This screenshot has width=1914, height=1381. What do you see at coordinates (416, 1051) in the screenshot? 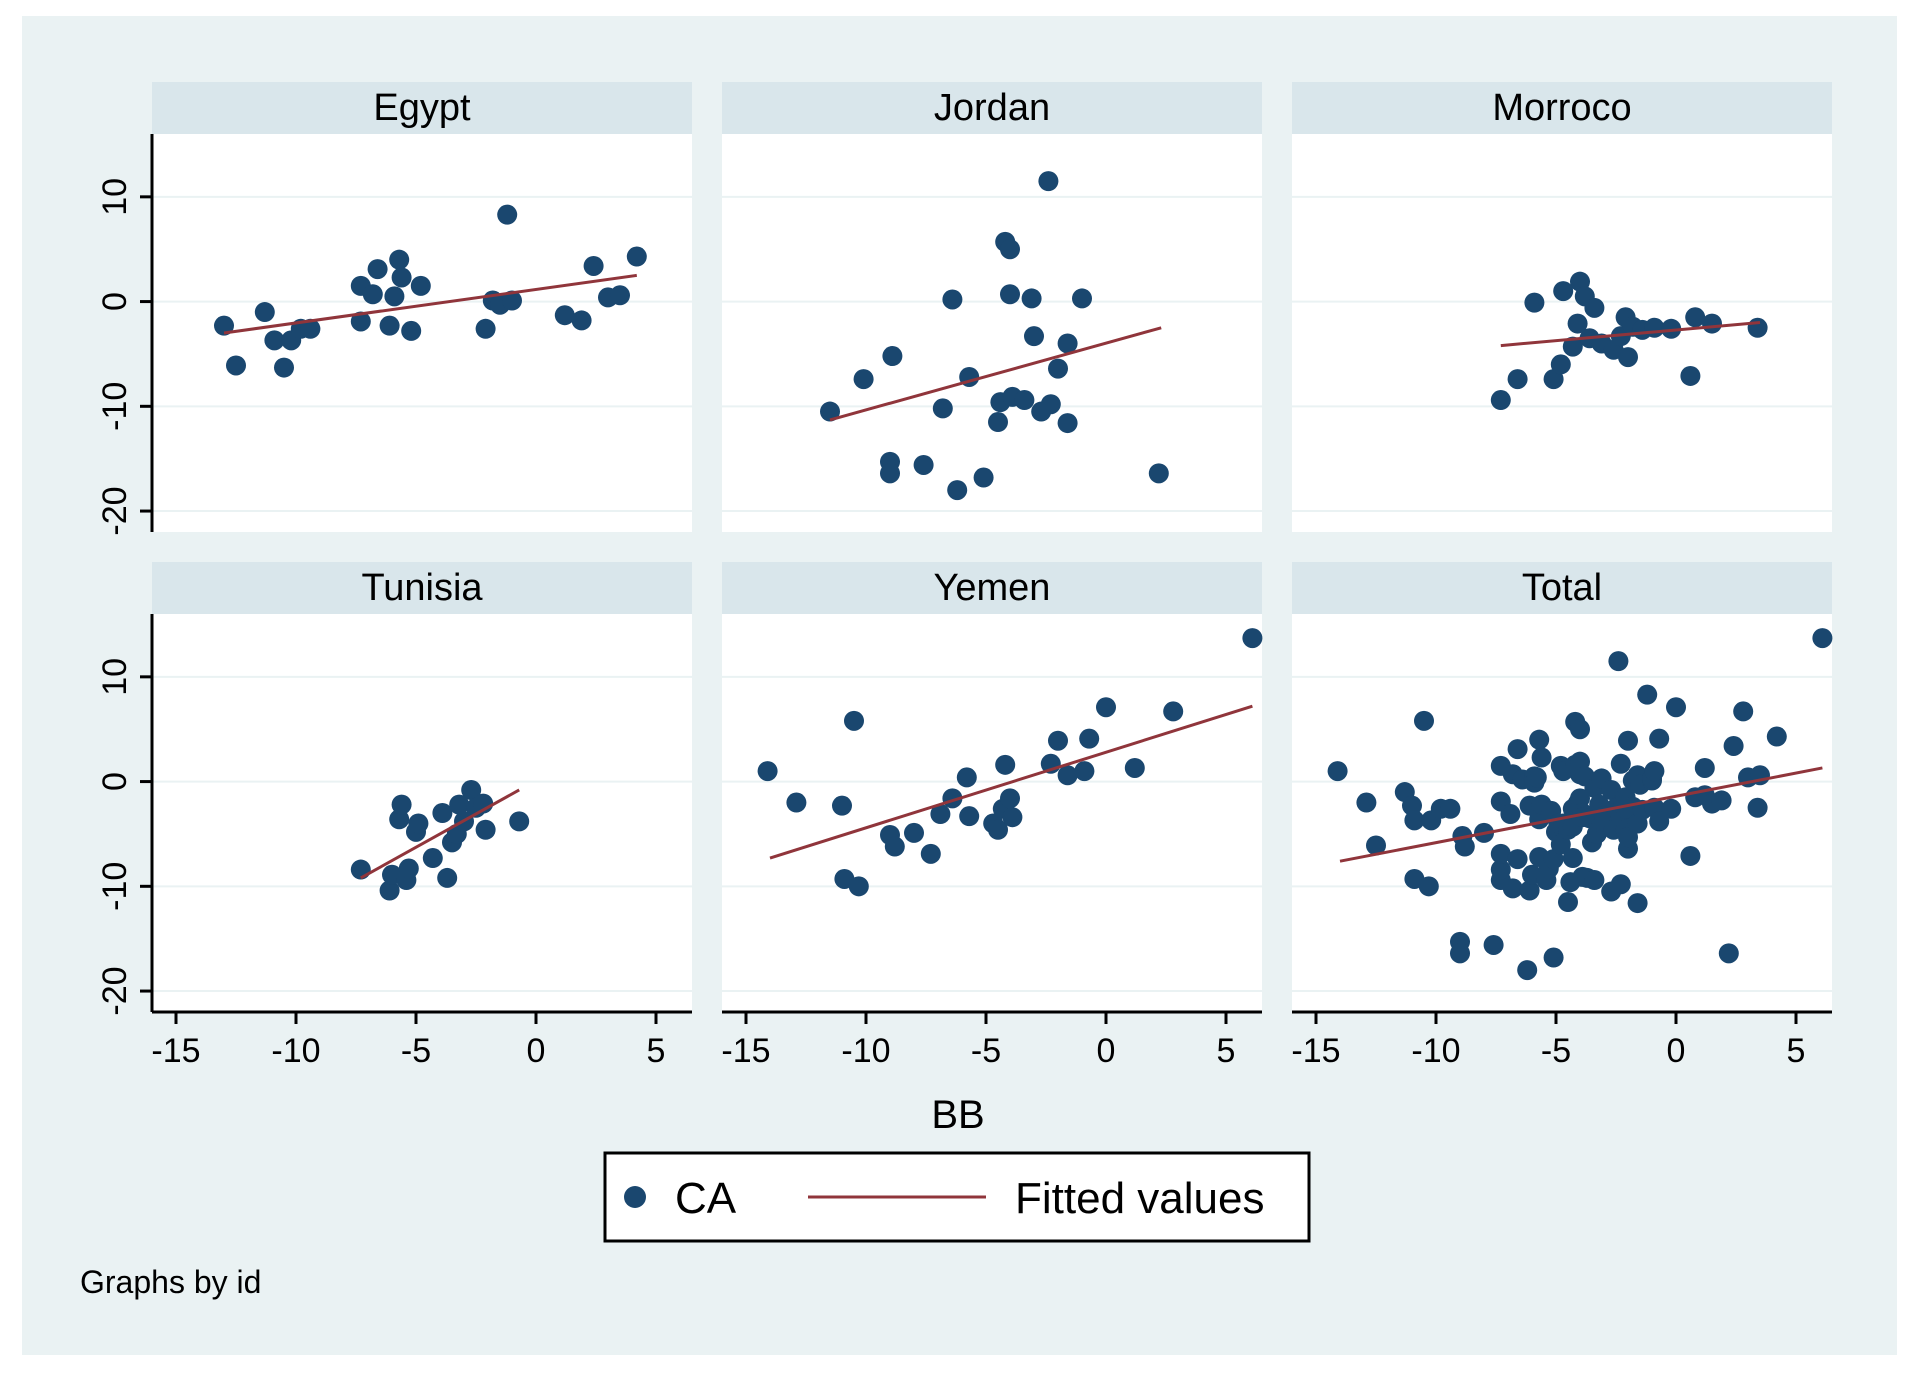
I see `x-tick-label: -5` at bounding box center [416, 1051].